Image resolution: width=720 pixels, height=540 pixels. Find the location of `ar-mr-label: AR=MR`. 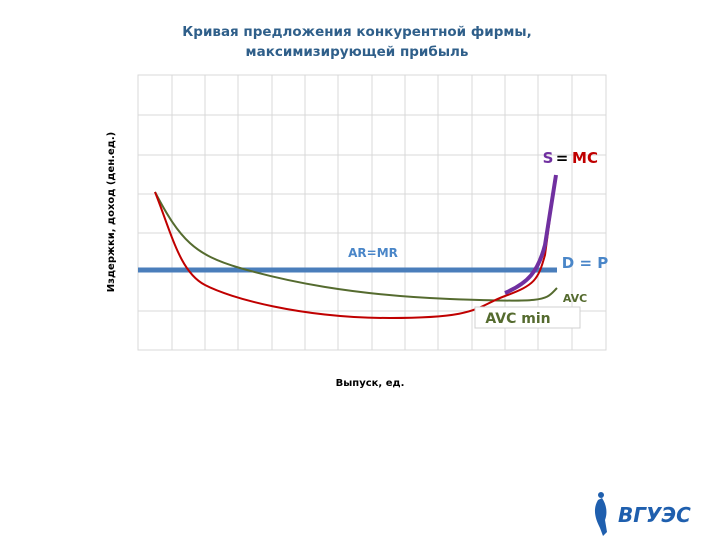

ar-mr-label: AR=MR is located at coordinates (373, 253).